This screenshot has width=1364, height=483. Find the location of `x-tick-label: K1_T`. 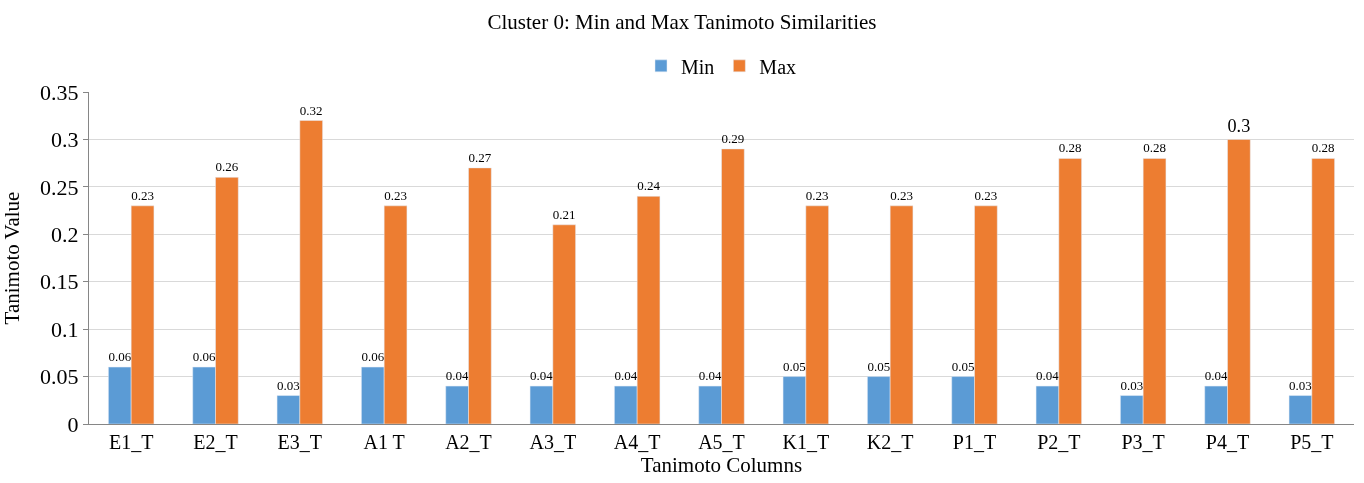

x-tick-label: K1_T is located at coordinates (806, 442).